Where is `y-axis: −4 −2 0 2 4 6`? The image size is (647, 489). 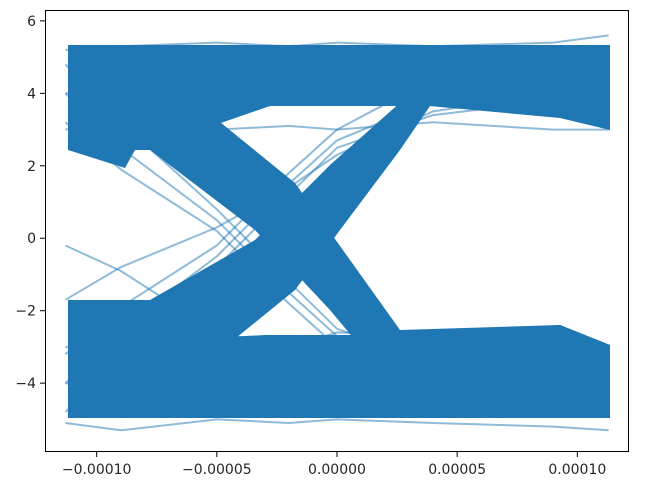 y-axis: −4 −2 0 2 4 6 is located at coordinates (30, 203).